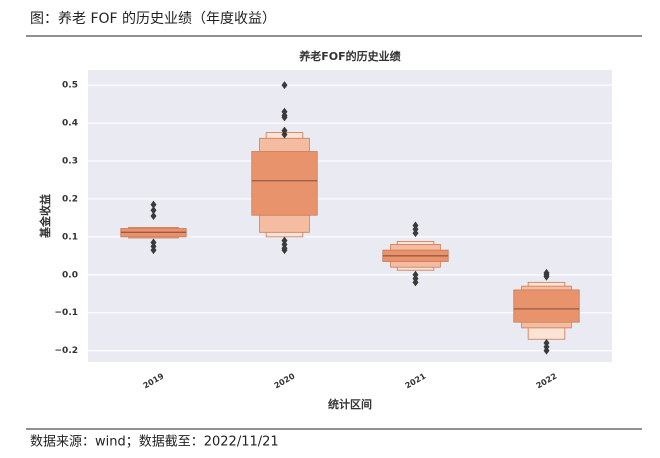 The height and width of the screenshot is (458, 660). Describe the element at coordinates (70, 237) in the screenshot. I see `y-tick-label: 0.1` at that location.